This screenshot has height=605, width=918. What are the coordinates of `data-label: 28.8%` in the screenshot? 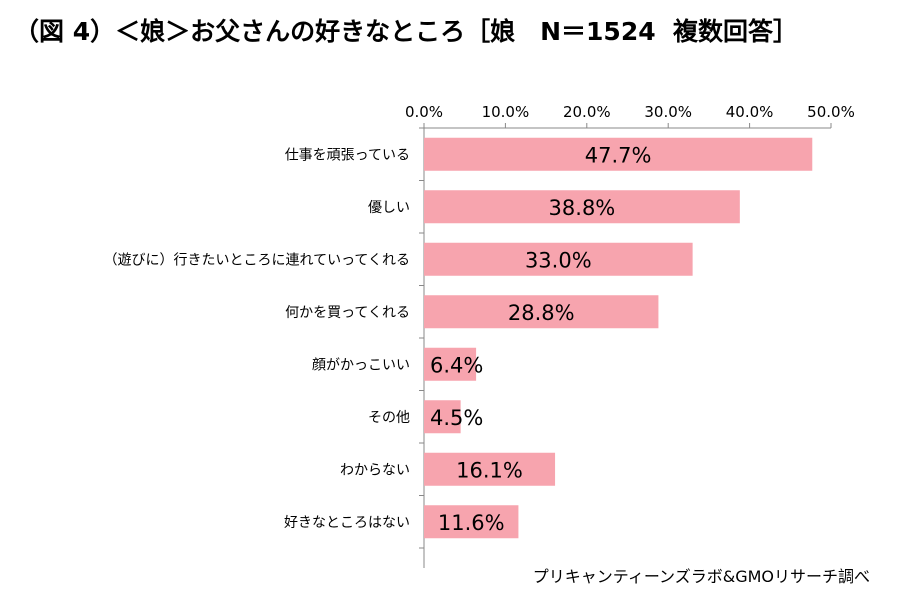 It's located at (541, 313).